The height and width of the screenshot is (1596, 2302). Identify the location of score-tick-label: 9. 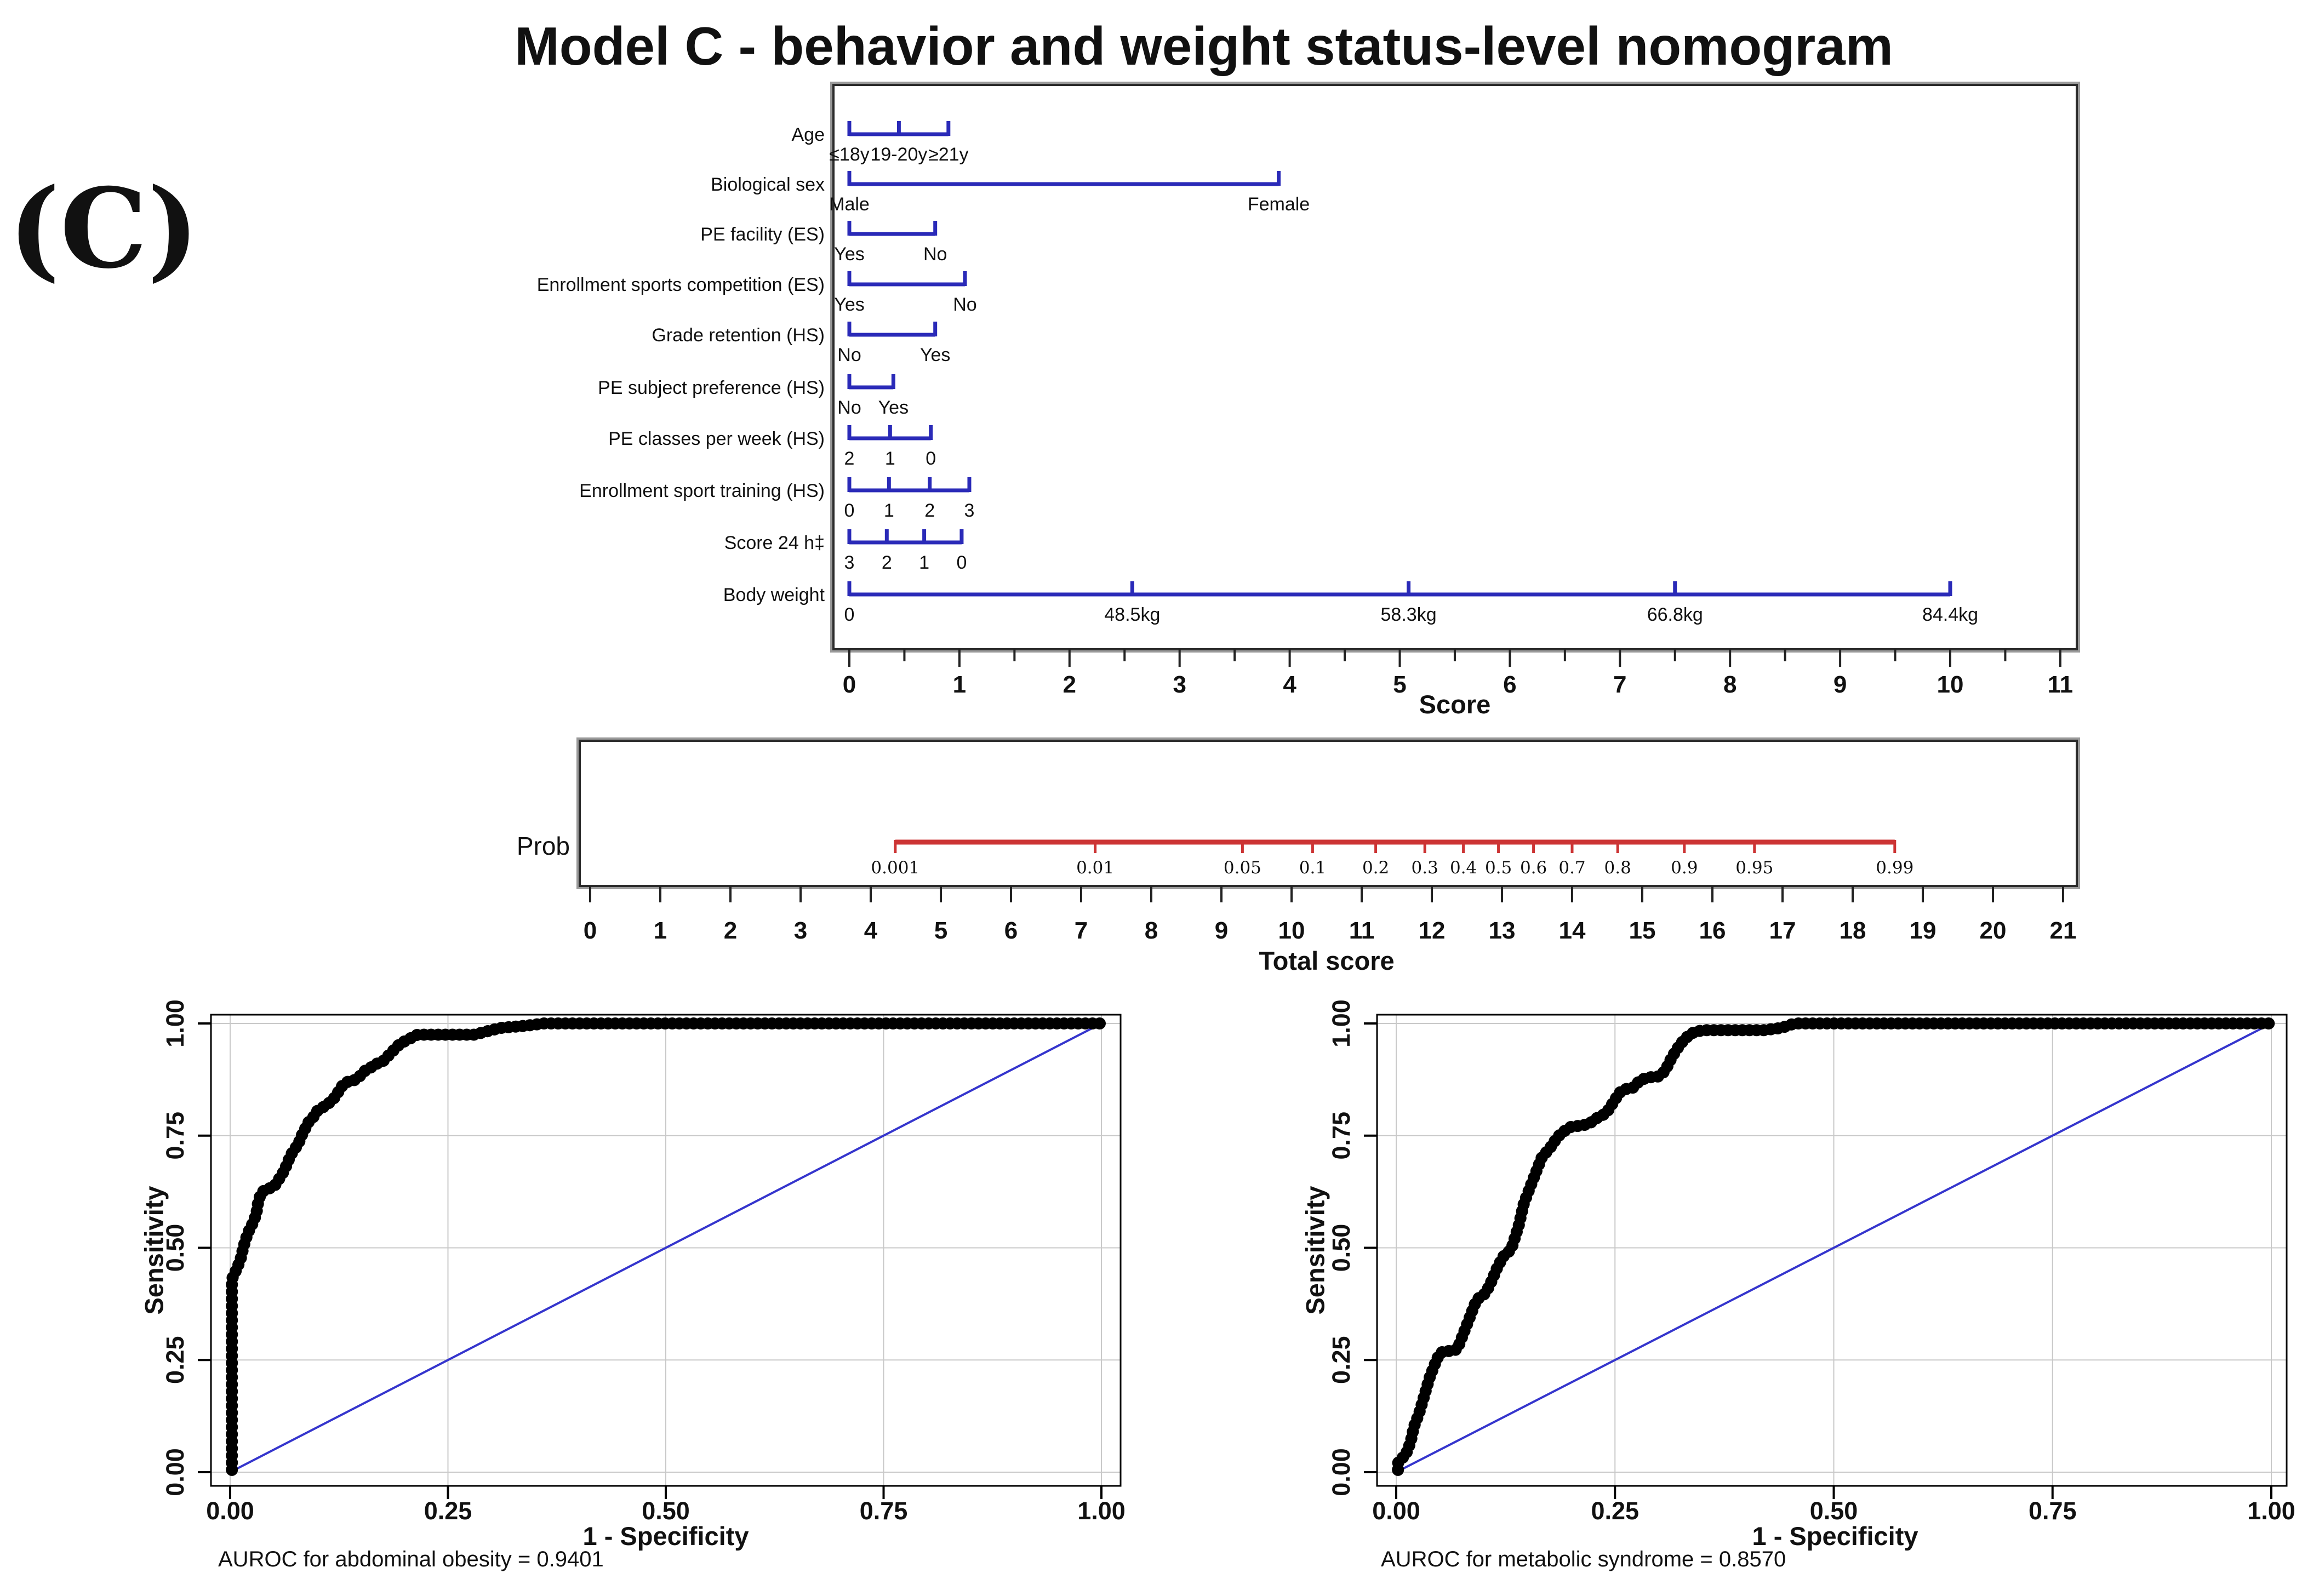
(1840, 684).